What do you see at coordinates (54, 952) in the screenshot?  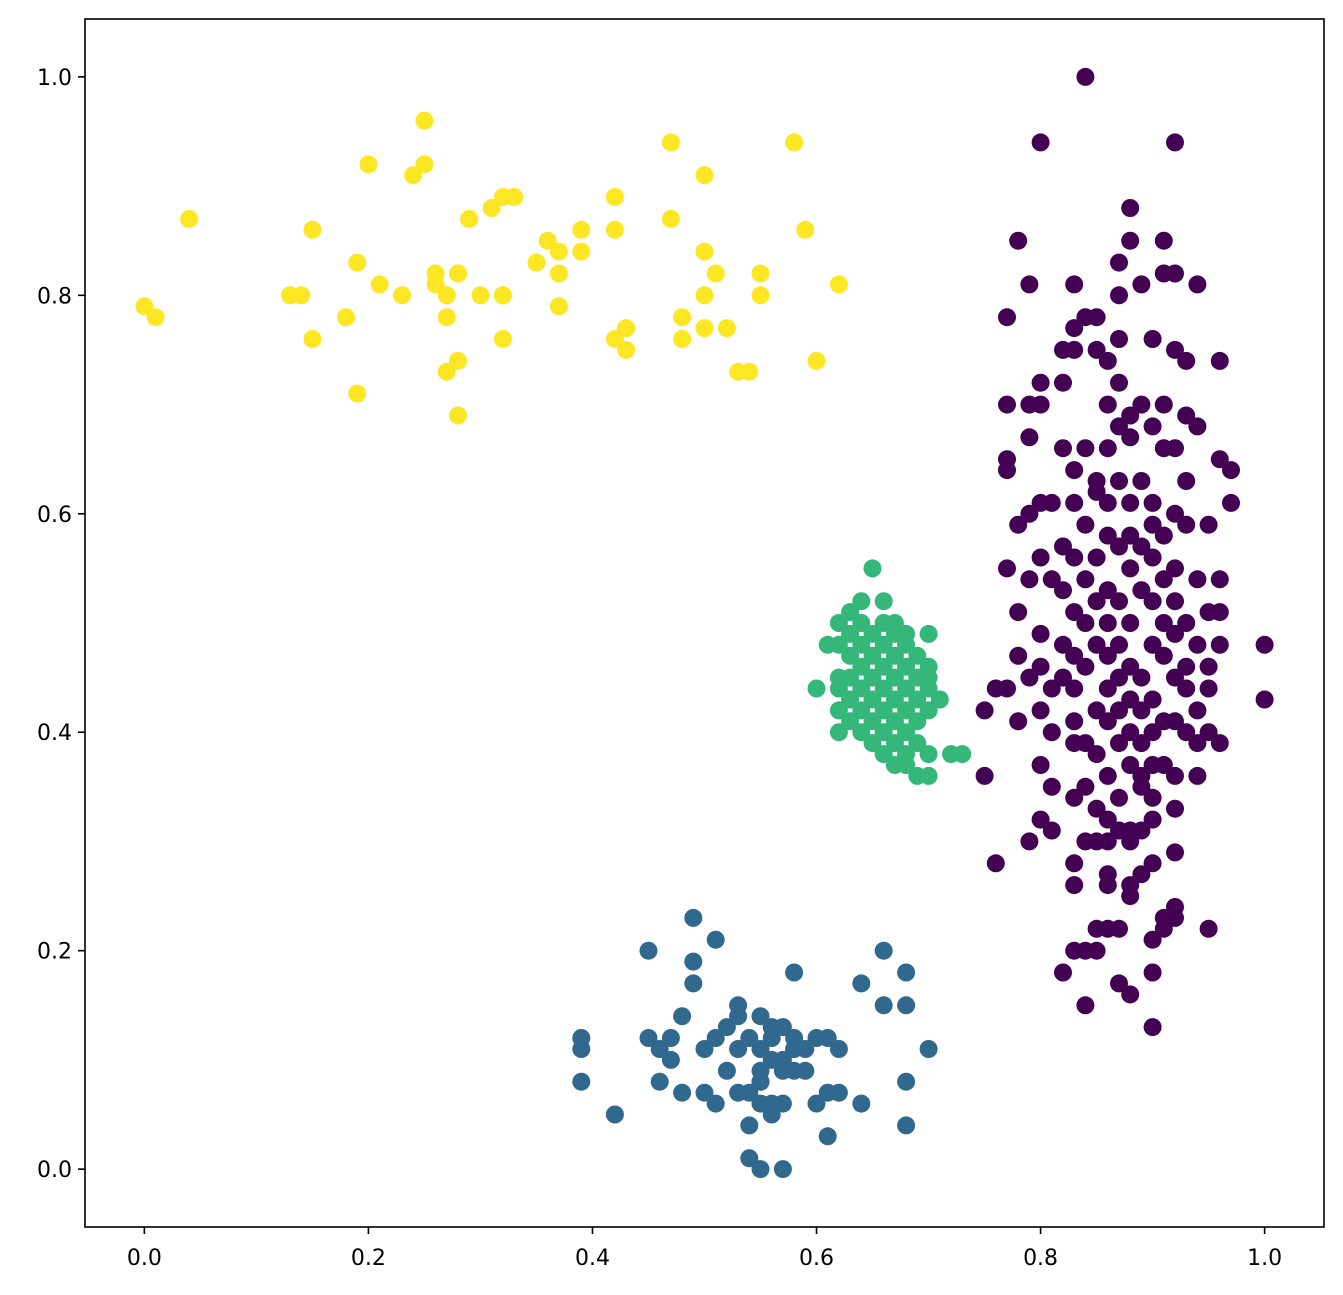 I see `y-tick-label: 0.2` at bounding box center [54, 952].